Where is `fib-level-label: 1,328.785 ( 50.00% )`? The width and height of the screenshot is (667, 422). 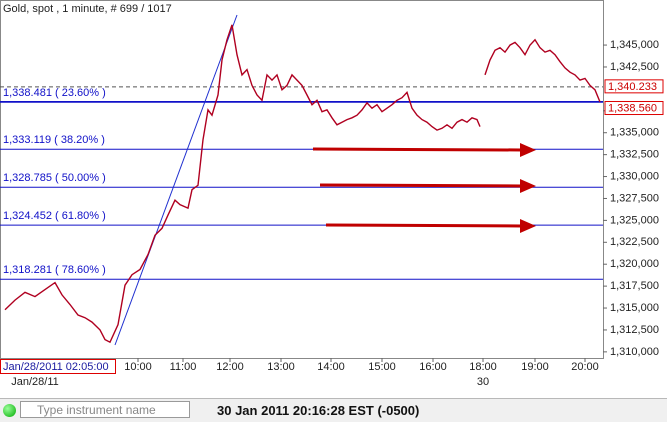 fib-level-label: 1,328.785 ( 50.00% ) is located at coordinates (54, 178).